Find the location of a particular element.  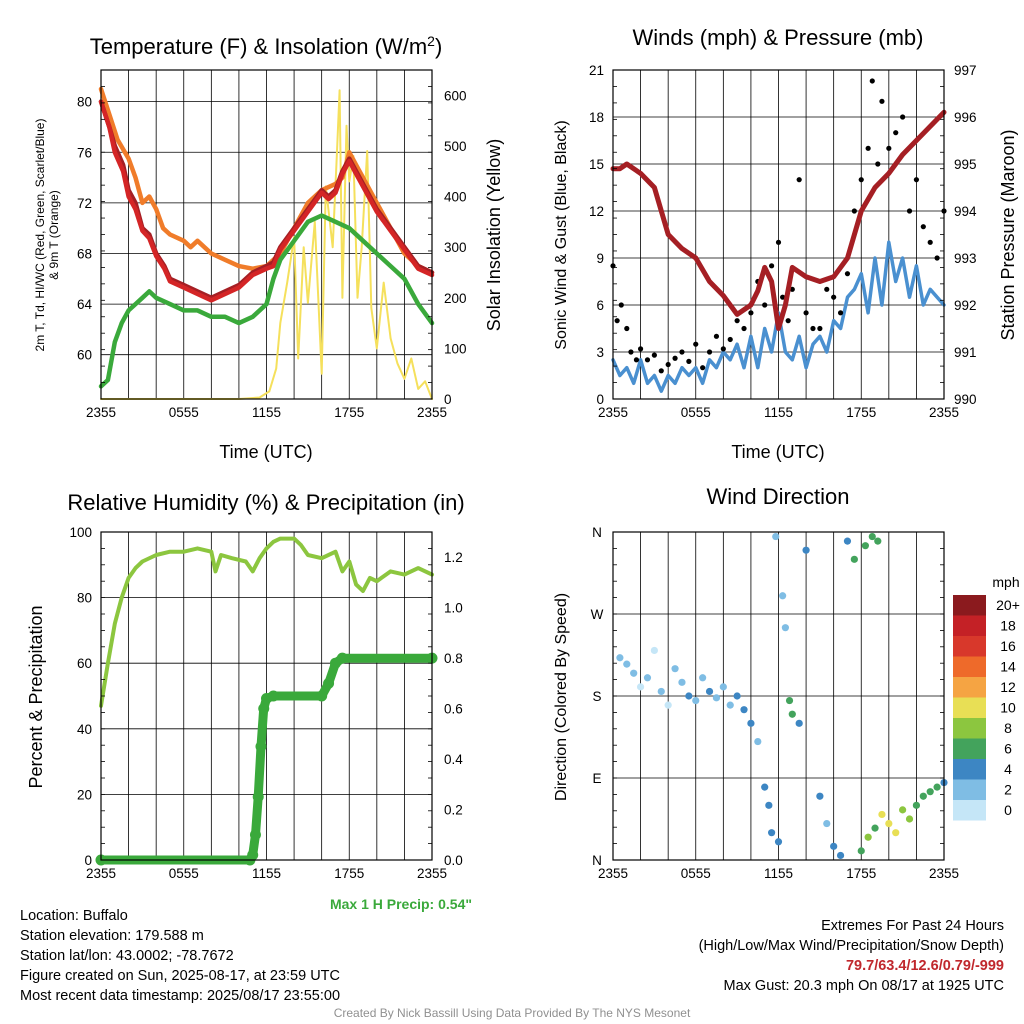

series-line-dewpoint is located at coordinates (266, 301).